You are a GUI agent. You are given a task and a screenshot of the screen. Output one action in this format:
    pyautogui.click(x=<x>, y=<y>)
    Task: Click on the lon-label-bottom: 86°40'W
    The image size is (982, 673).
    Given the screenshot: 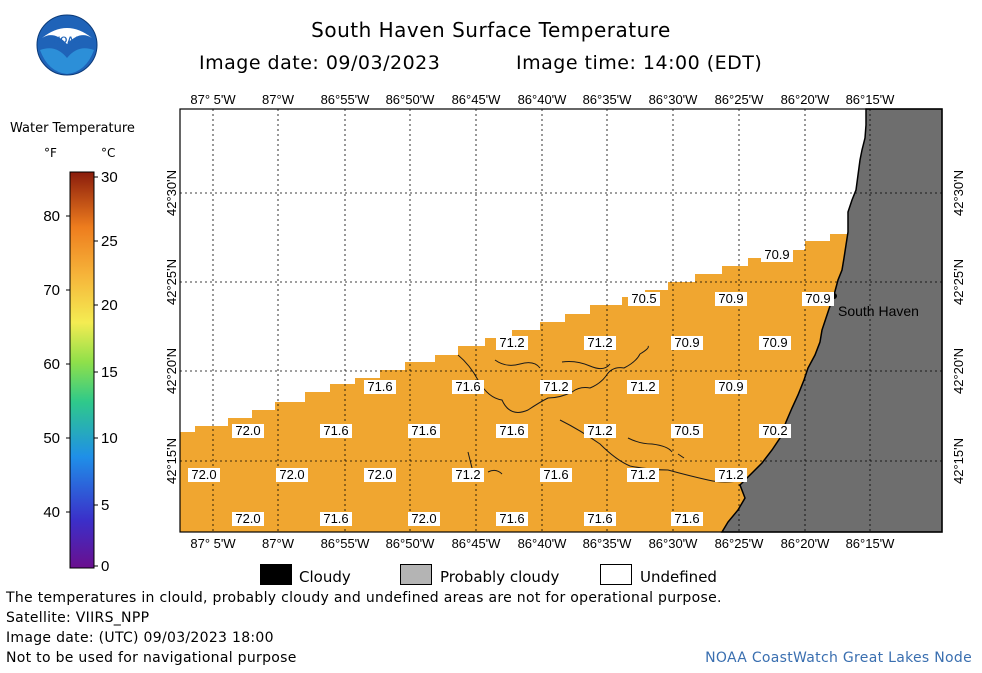 What is the action you would take?
    pyautogui.click(x=543, y=543)
    